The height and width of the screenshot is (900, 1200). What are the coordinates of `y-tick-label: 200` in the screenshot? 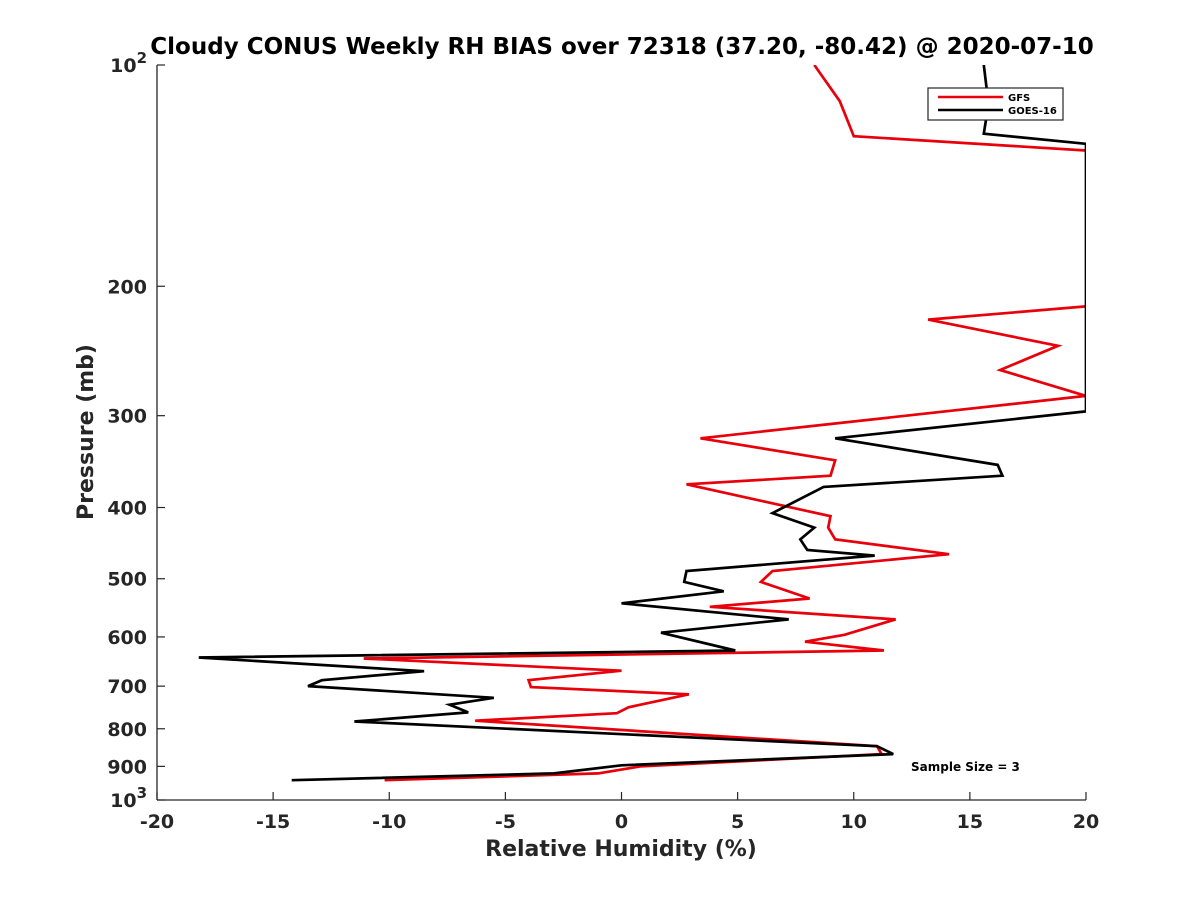 It's located at (127, 287).